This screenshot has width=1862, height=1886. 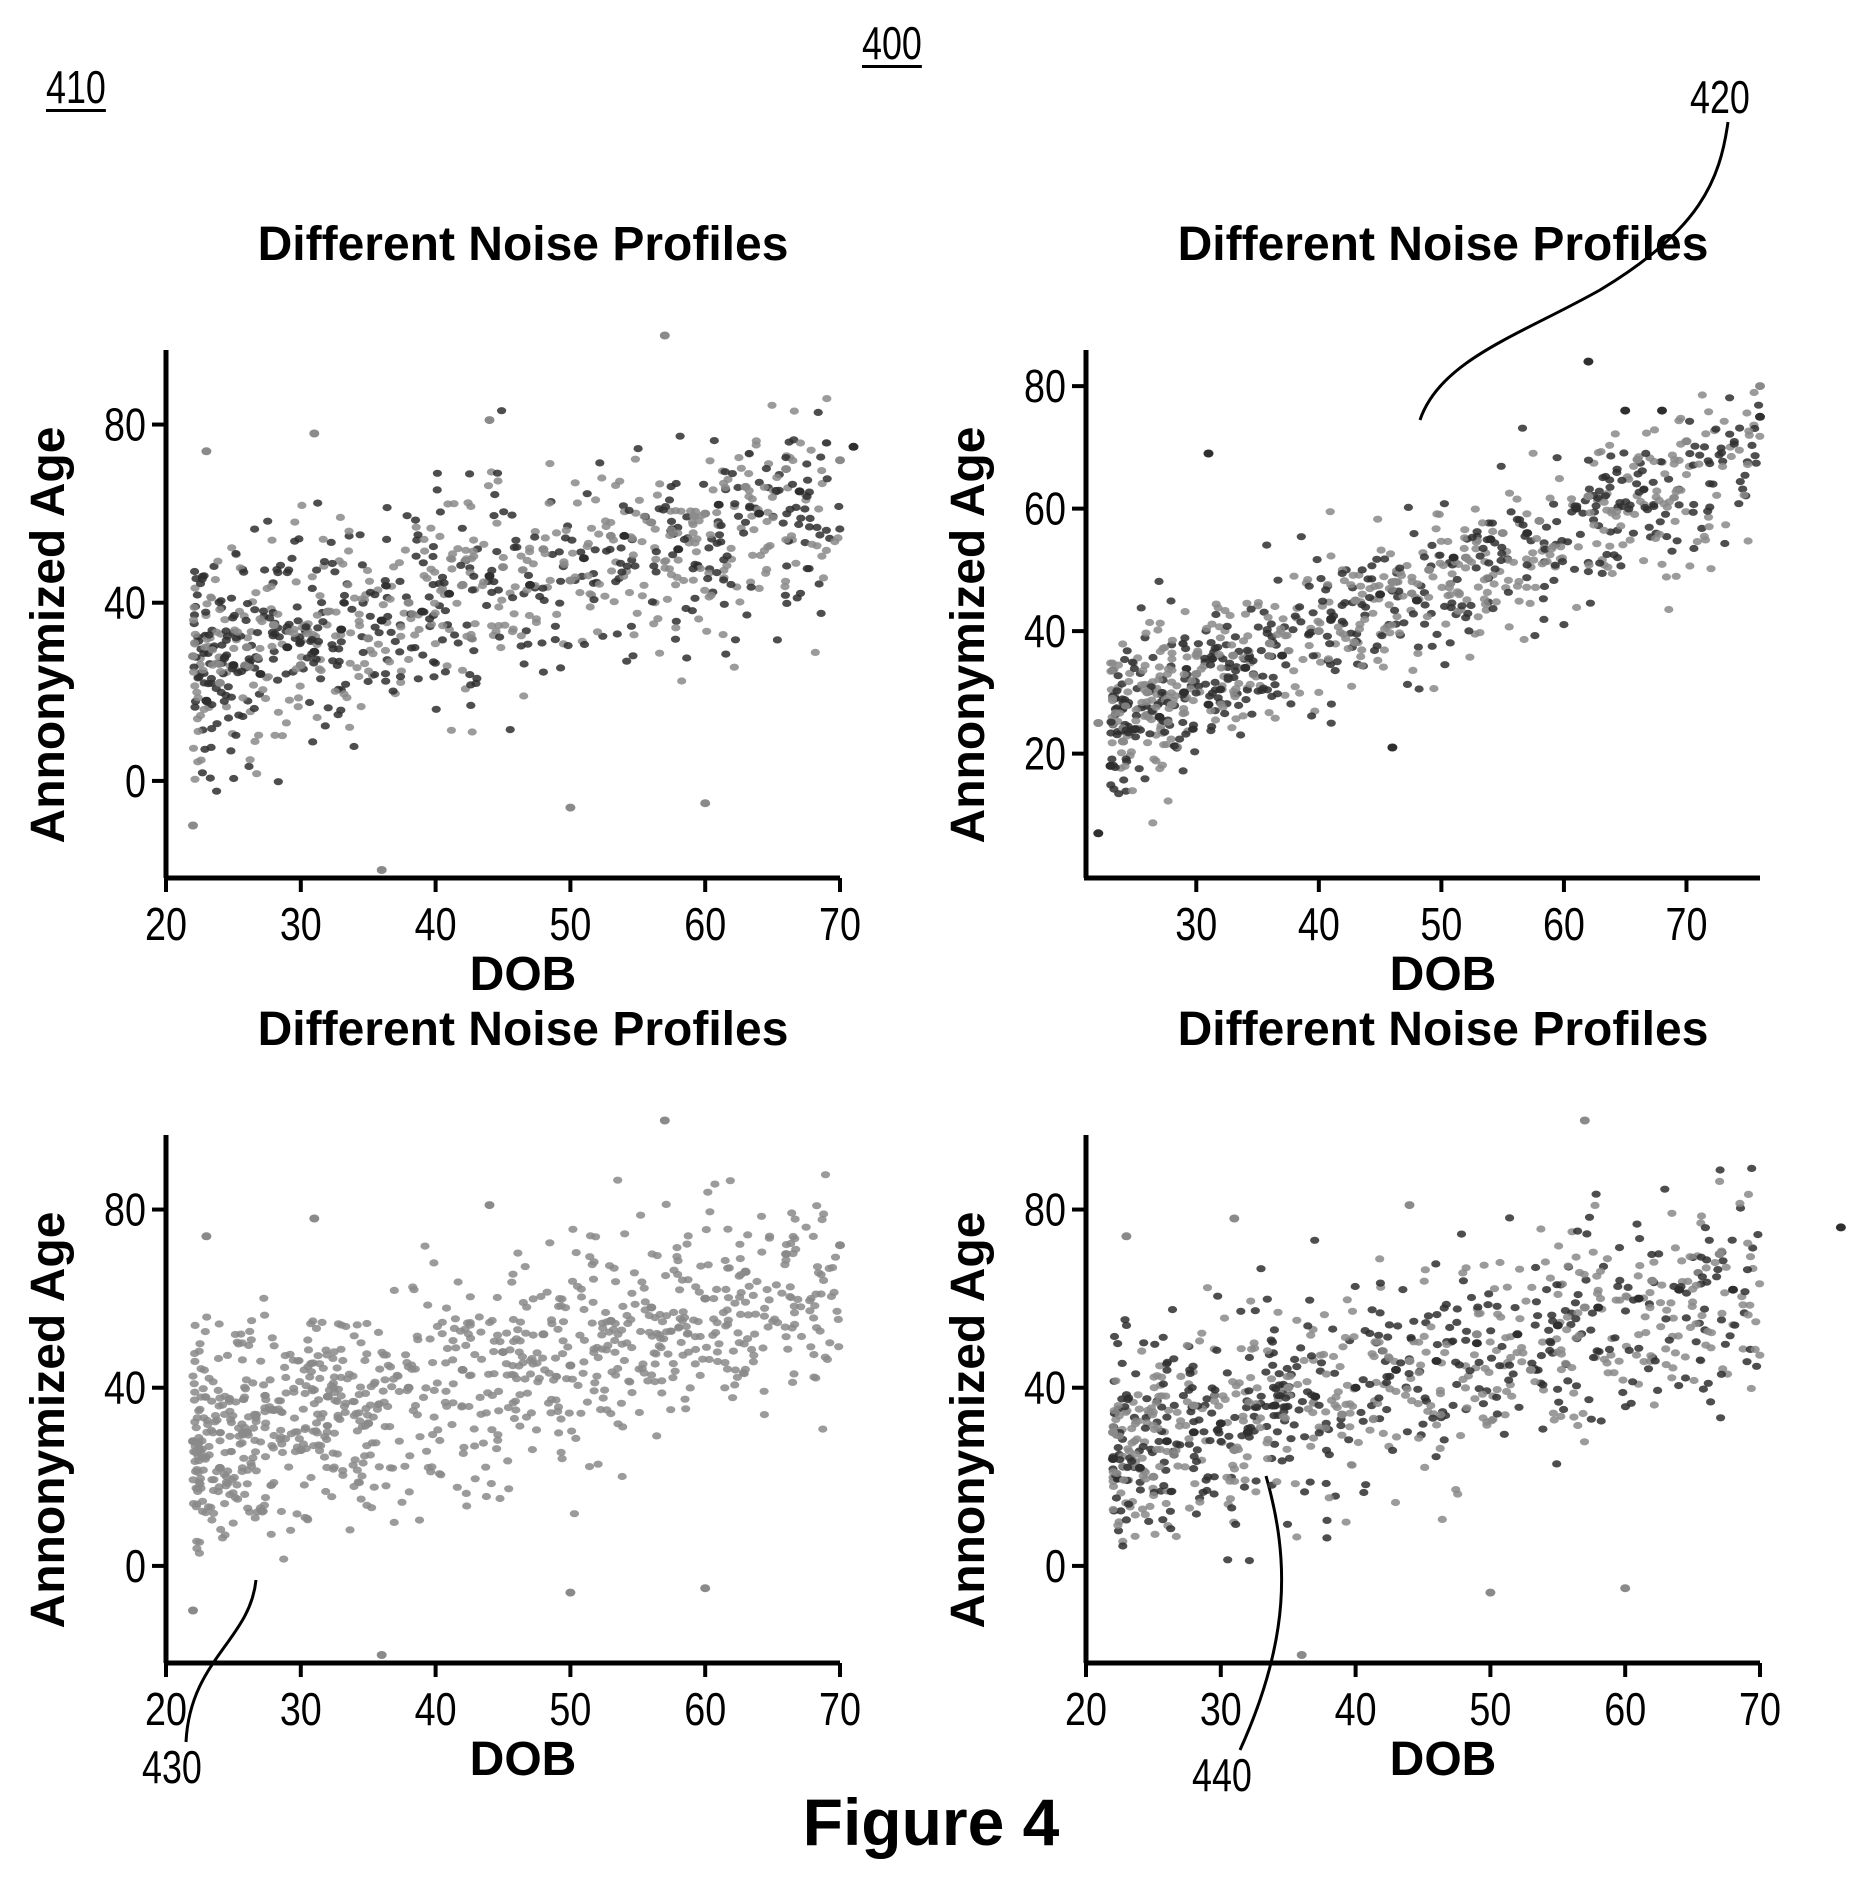 I want to click on x-tick-label: 60, so click(x=705, y=1708).